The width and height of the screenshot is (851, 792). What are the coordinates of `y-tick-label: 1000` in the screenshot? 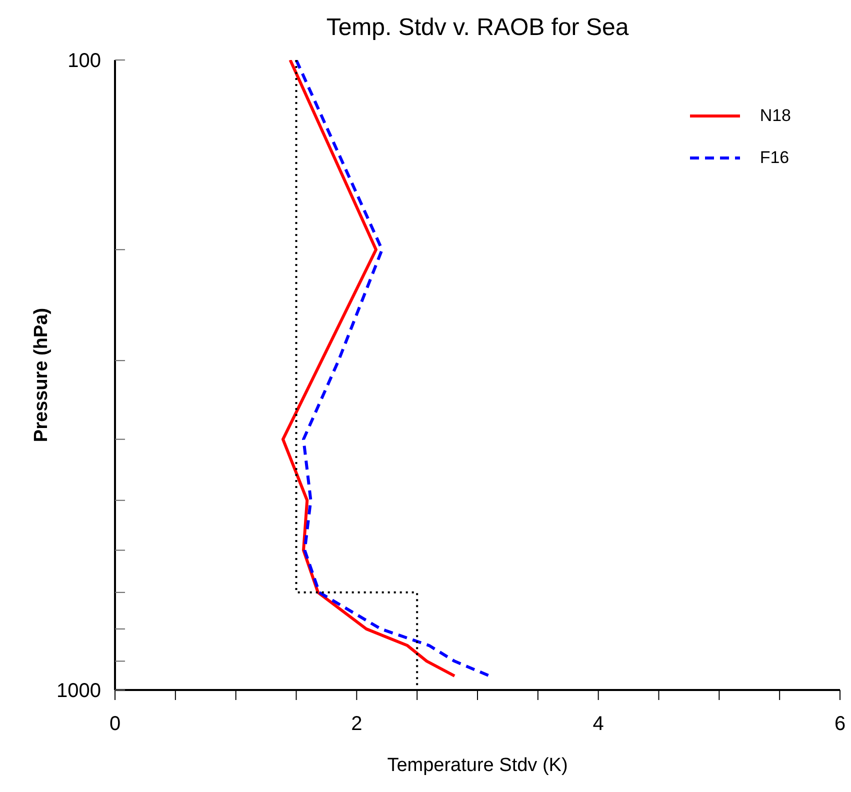 It's located at (78, 691).